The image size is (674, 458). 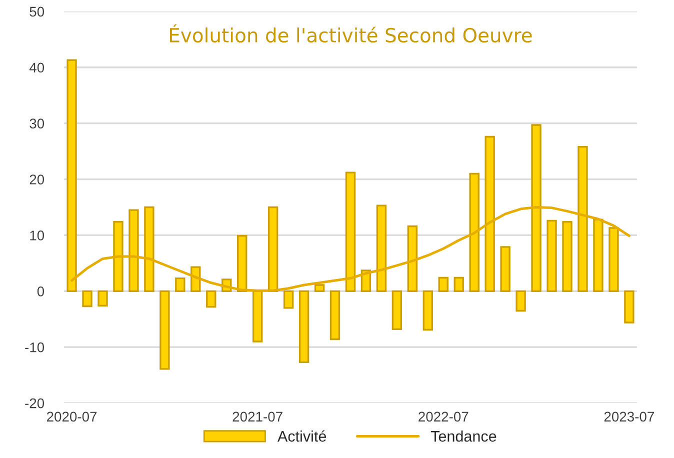 What do you see at coordinates (37, 11) in the screenshot?
I see `y-tick-label: 50` at bounding box center [37, 11].